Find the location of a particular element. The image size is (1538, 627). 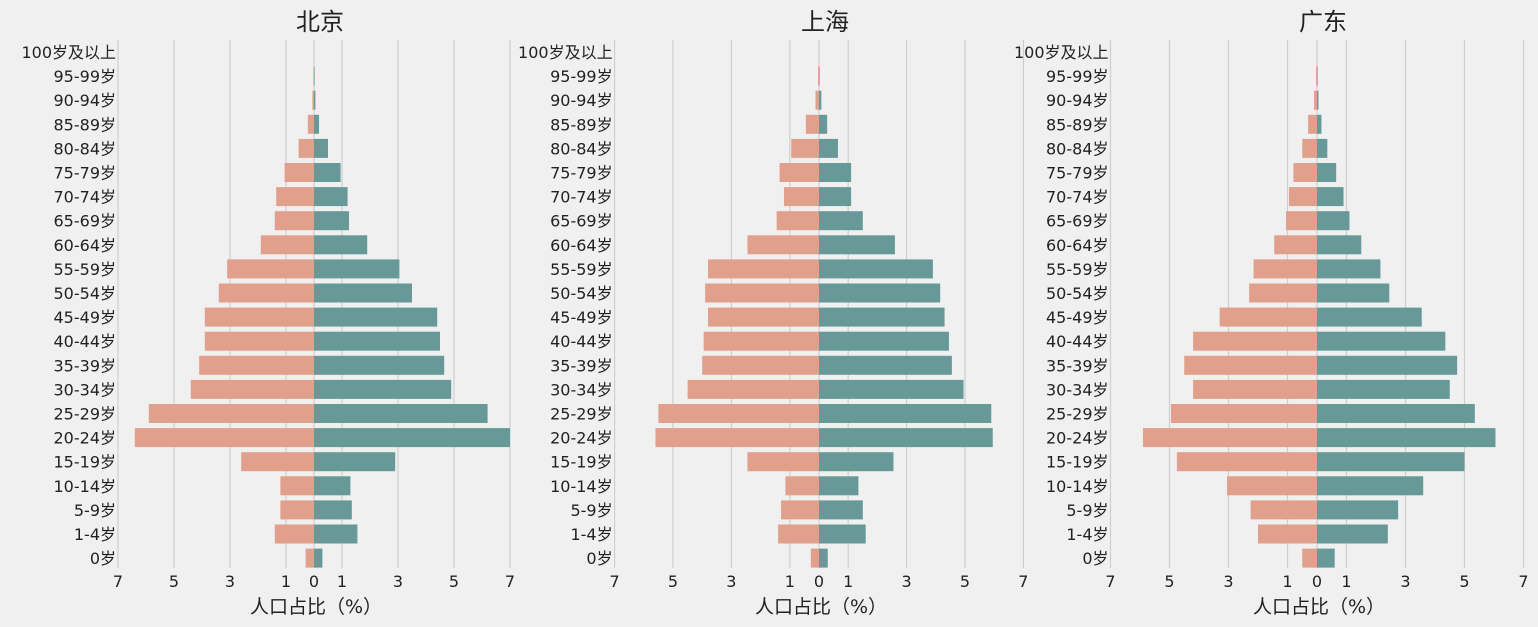

category-label: 5-9岁 is located at coordinates (591, 510).